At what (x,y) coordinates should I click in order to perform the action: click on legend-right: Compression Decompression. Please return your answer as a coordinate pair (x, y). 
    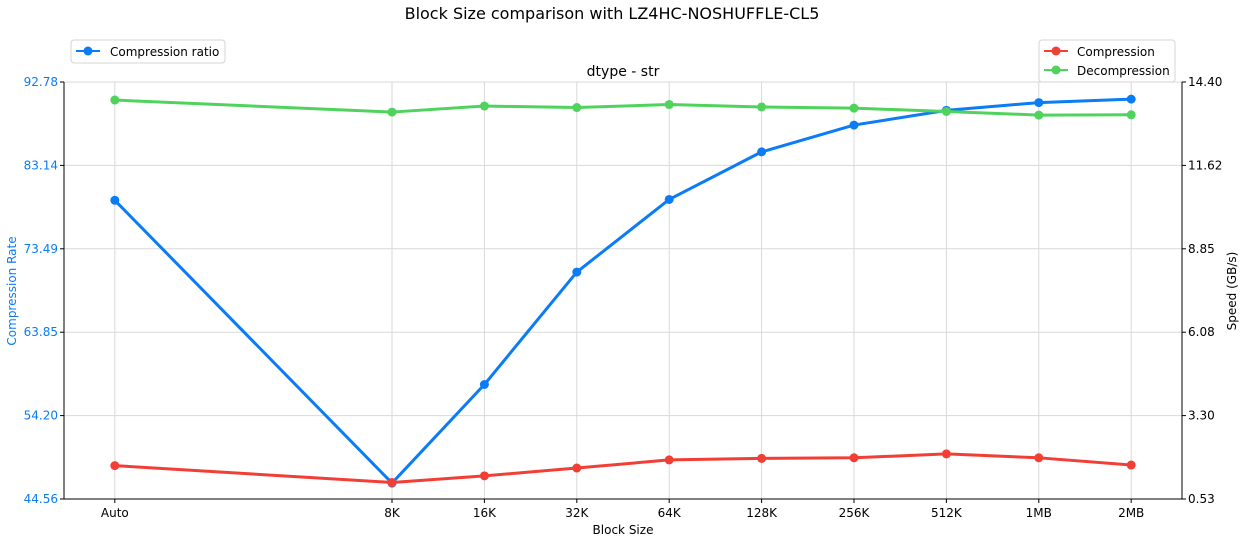
    Looking at the image, I should click on (1107, 61).